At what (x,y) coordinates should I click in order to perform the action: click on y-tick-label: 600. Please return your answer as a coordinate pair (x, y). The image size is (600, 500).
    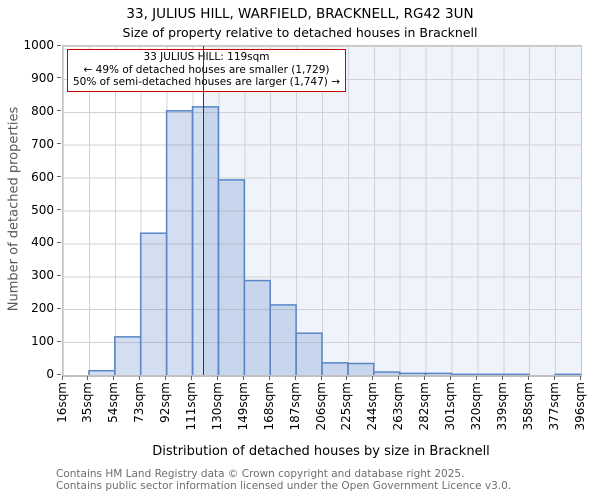
    Looking at the image, I should click on (42, 176).